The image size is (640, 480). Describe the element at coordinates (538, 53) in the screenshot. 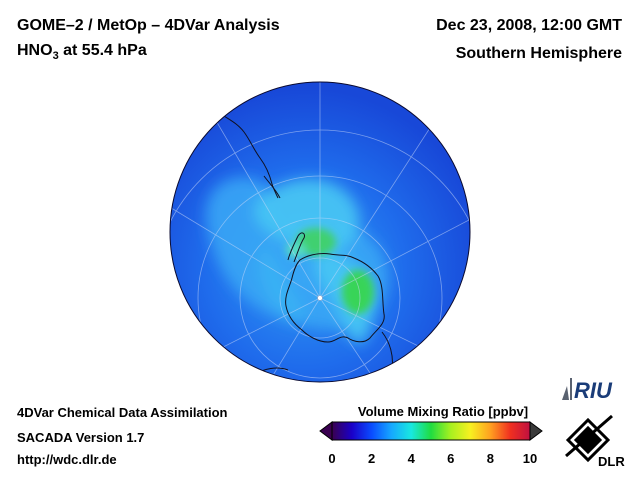

I see `hemisphere-label: Southern Hemisphere` at that location.